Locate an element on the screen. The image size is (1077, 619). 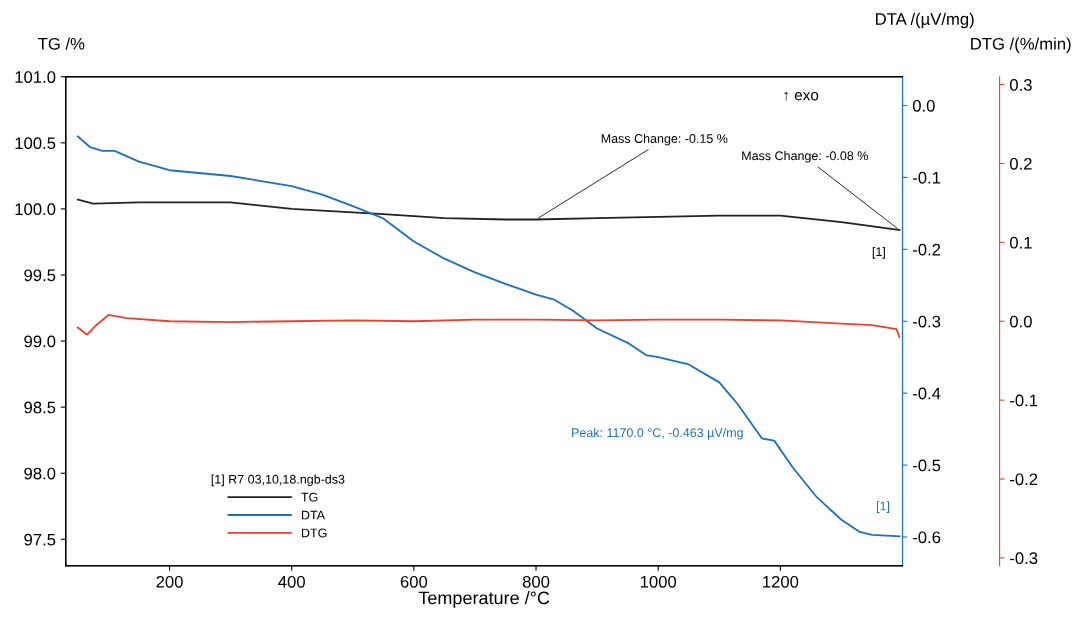
y2-tick-label: -0.5 is located at coordinates (926, 465).